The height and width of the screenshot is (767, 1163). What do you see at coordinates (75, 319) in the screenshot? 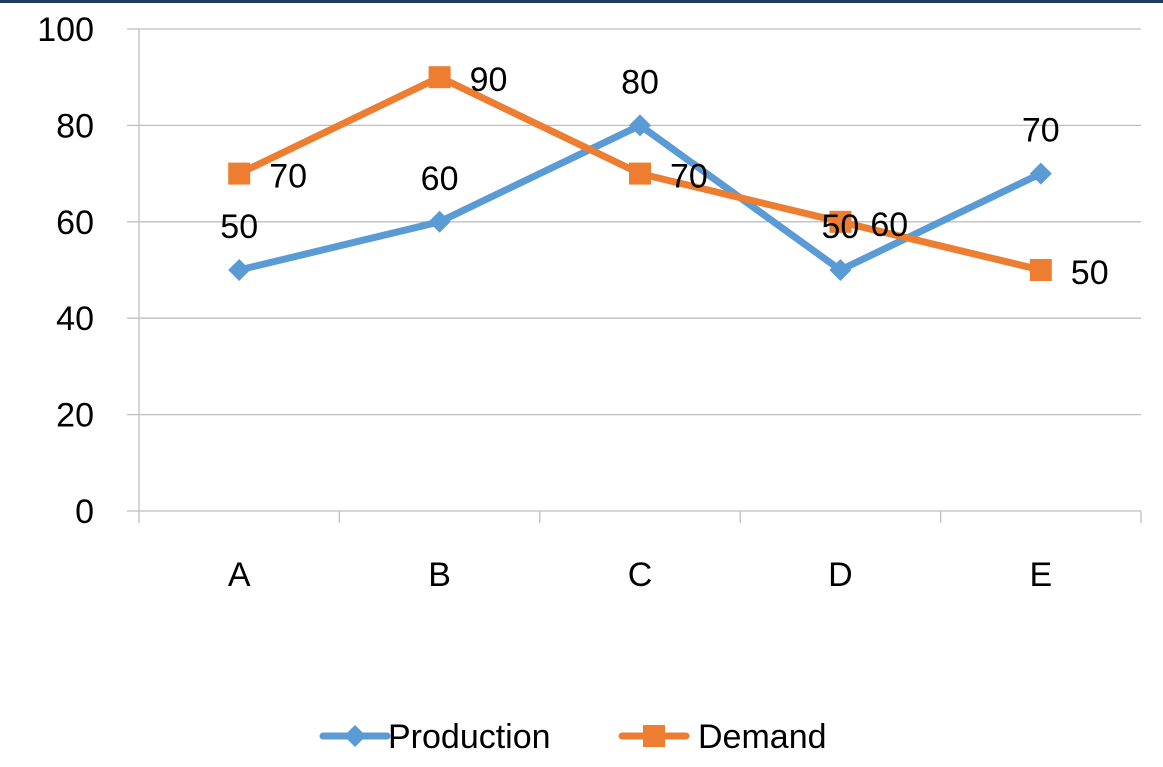
I see `y-tick-label: 40` at bounding box center [75, 319].